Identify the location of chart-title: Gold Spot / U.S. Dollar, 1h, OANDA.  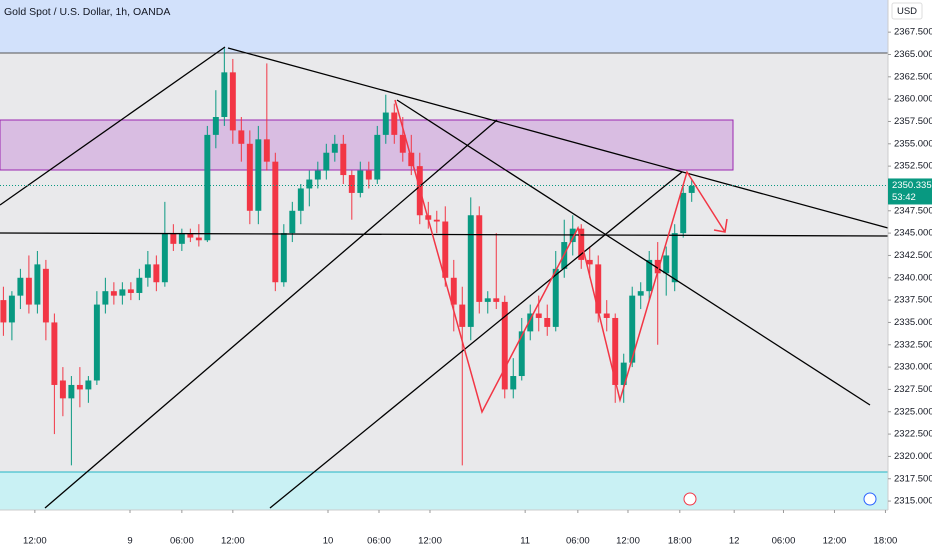
(87, 12).